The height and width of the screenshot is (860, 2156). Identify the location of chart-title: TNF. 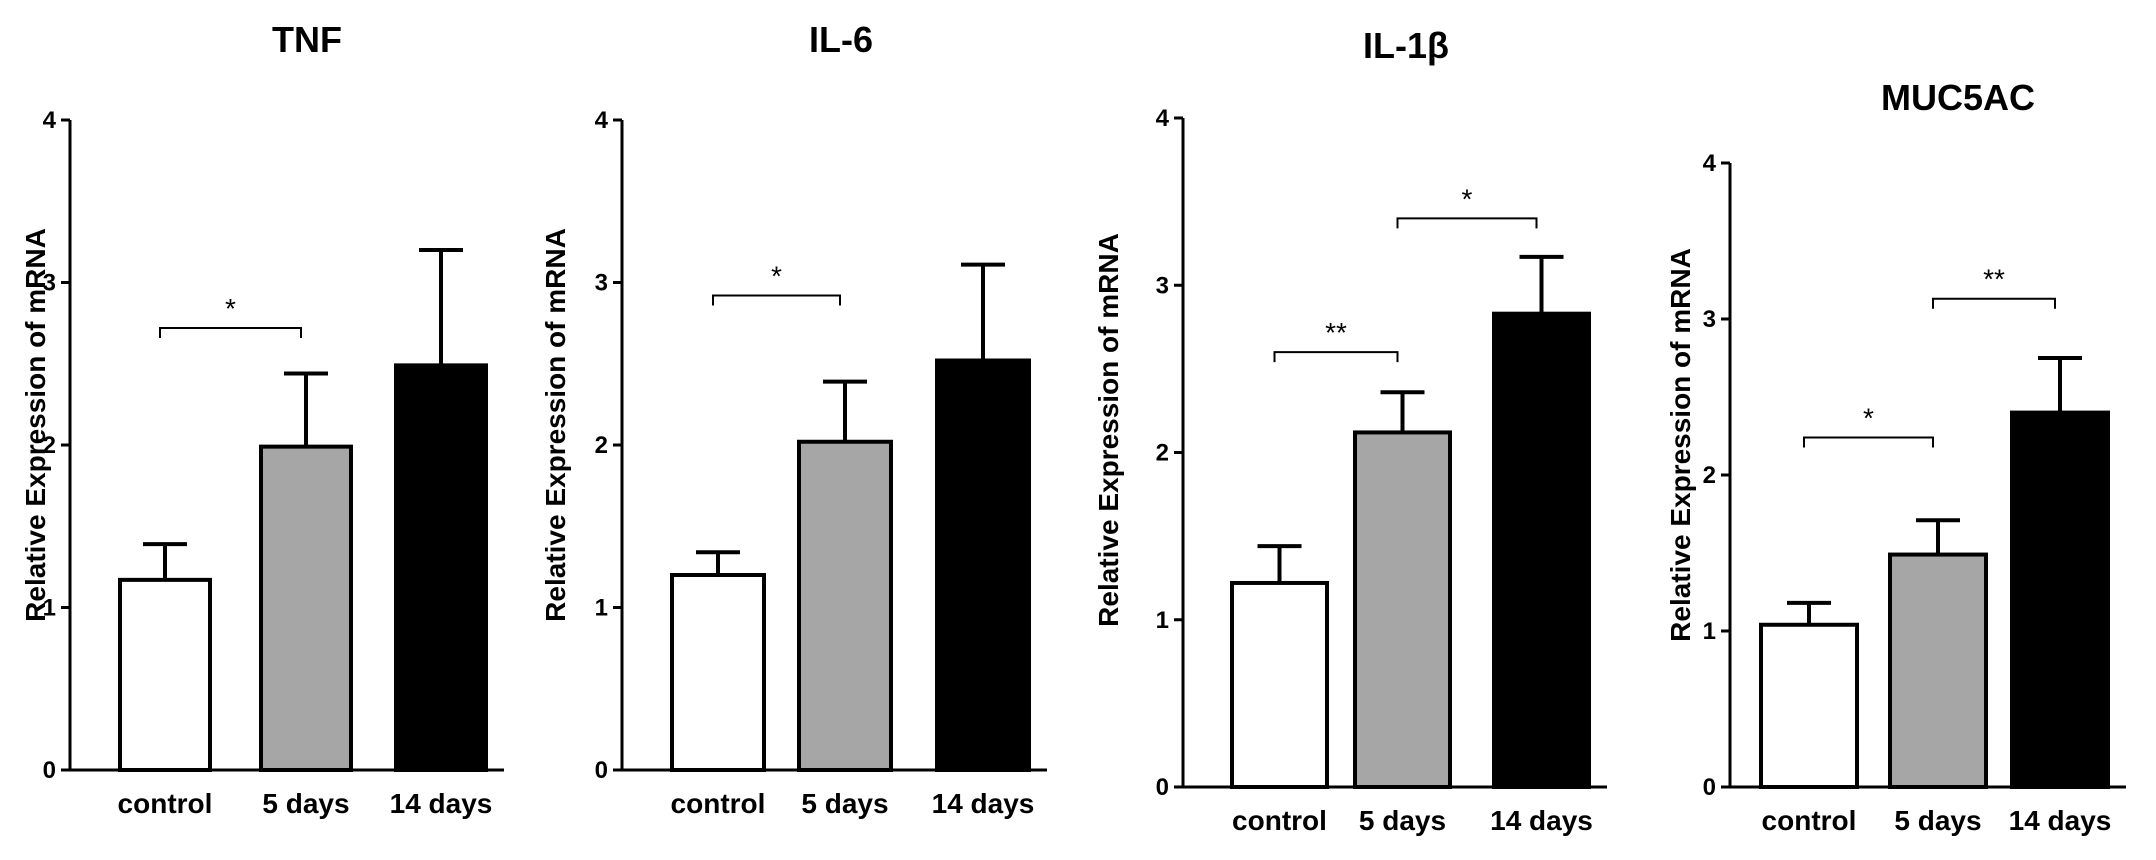
(307, 39).